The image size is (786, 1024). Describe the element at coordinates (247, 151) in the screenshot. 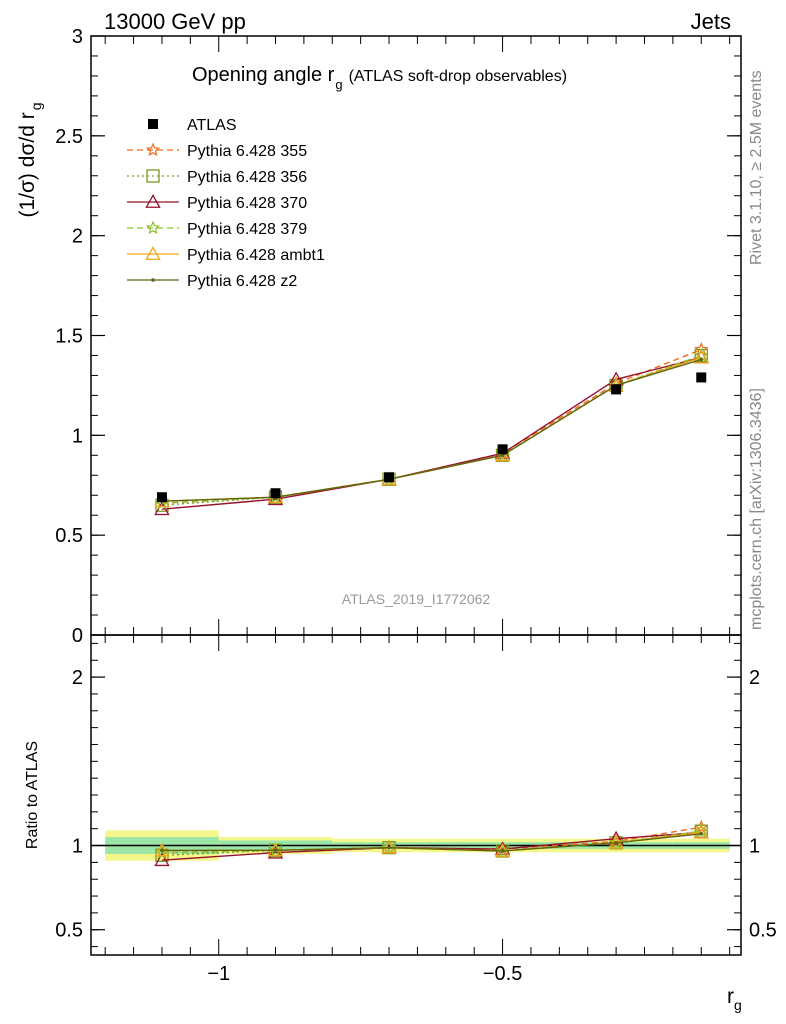

I see `legend-label: Pythia 6.428 355` at that location.